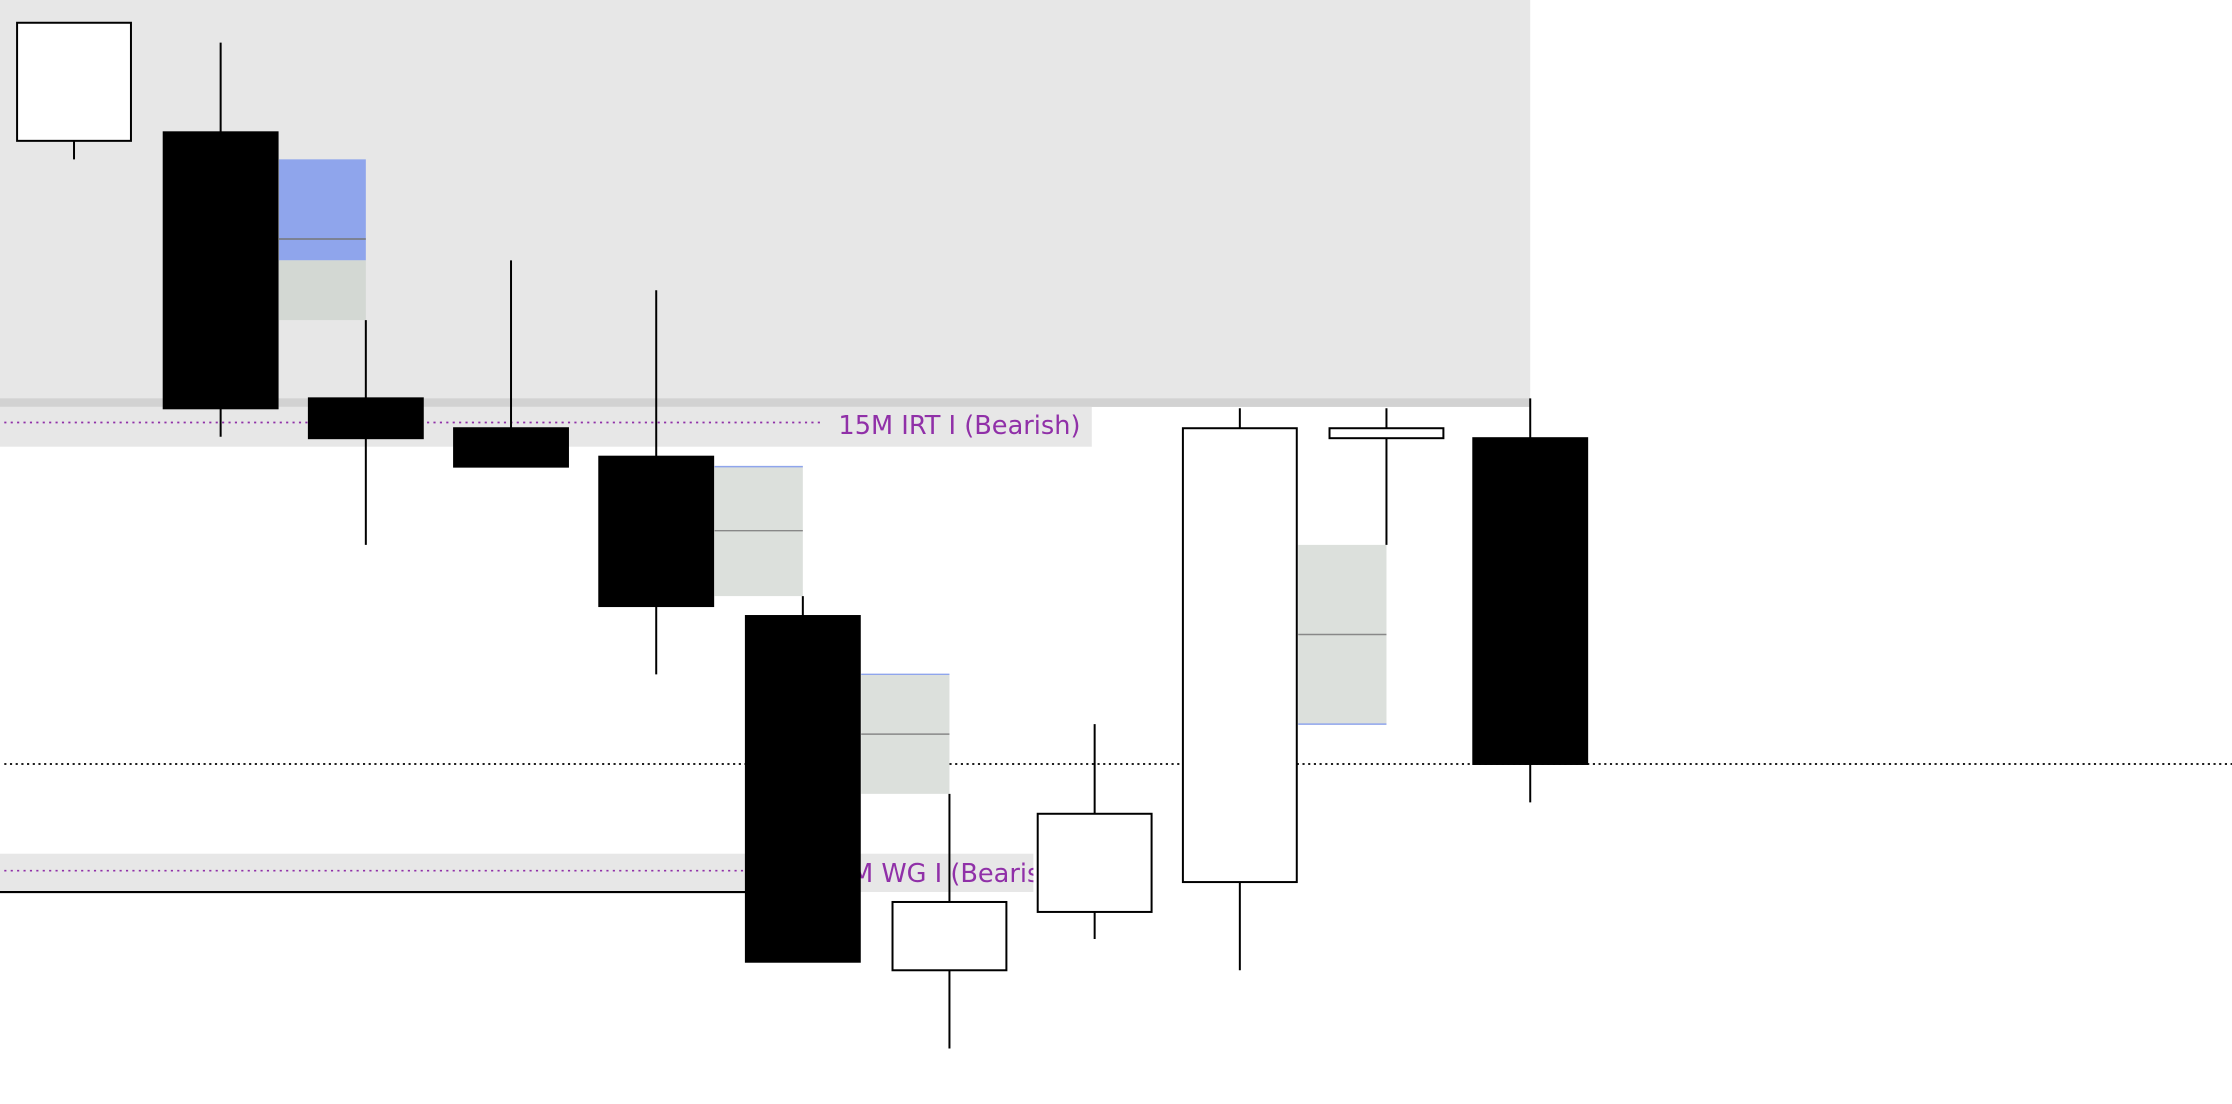 The image size is (2232, 1104). Describe the element at coordinates (765, 402) in the screenshot. I see `zone-edge` at that location.